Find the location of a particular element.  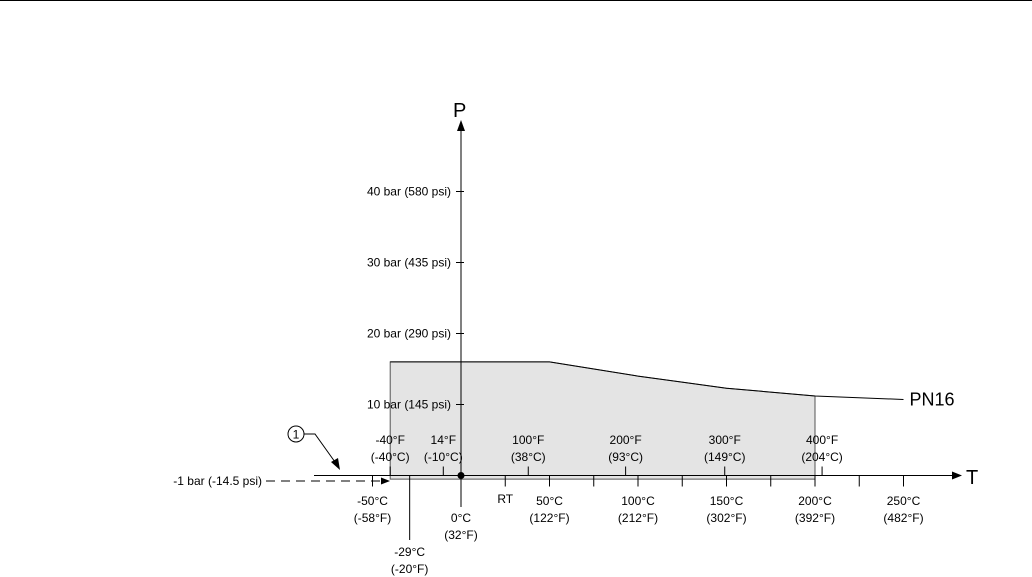

series-label-pn16: PN16 is located at coordinates (932, 400).